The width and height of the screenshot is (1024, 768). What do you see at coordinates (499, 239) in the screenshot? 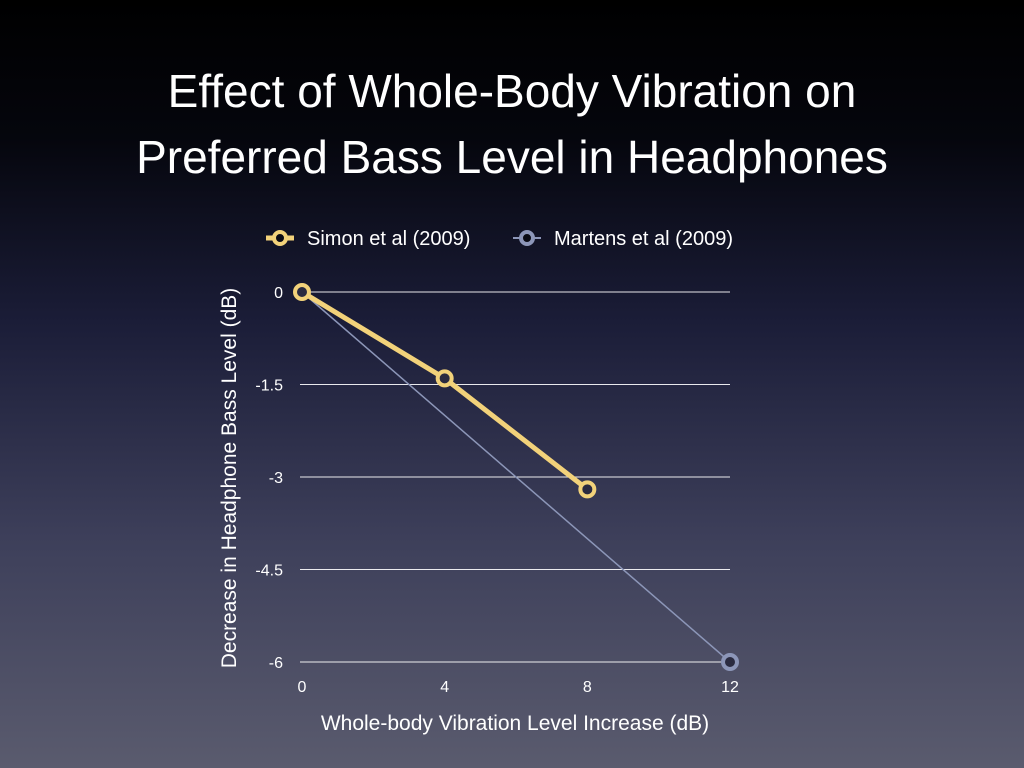
I see `chart-legend: Simon et al (2009) Martens et al (2009)` at bounding box center [499, 239].